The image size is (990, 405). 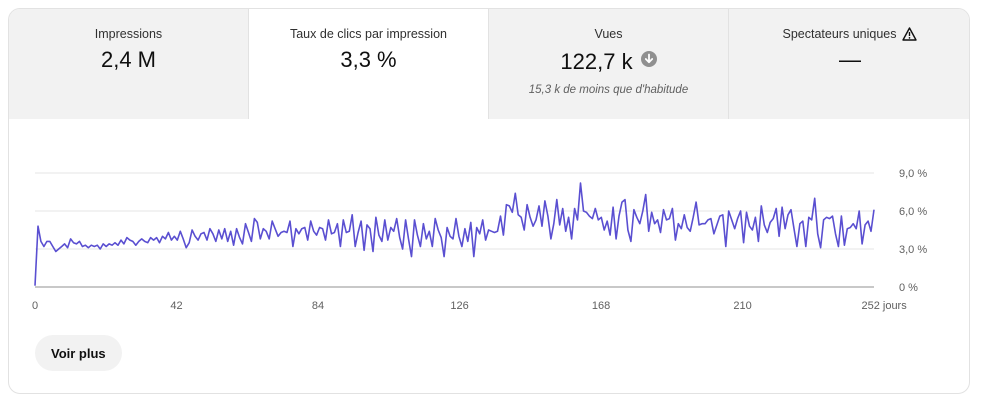 I want to click on x-tick-label: 84, so click(x=318, y=306).